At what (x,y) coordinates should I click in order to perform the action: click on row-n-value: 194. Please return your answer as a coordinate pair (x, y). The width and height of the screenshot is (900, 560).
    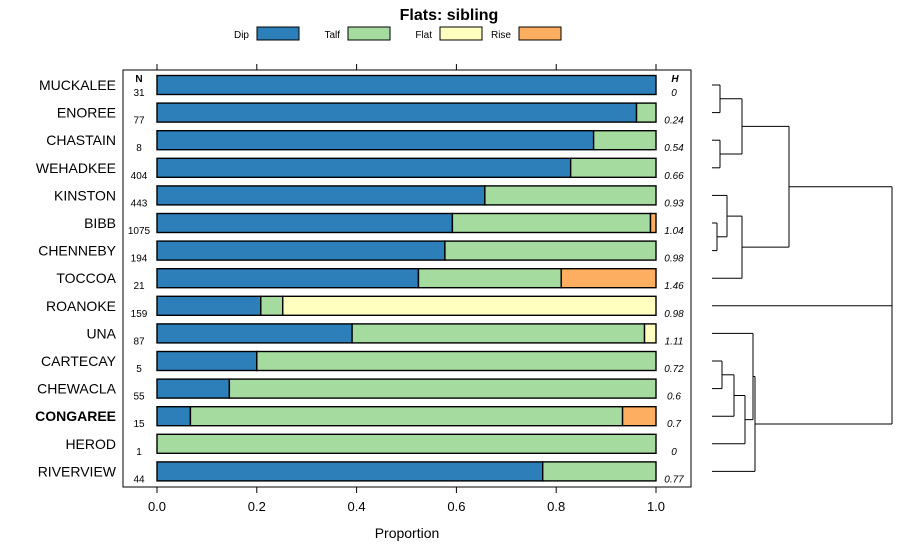
    Looking at the image, I should click on (139, 259).